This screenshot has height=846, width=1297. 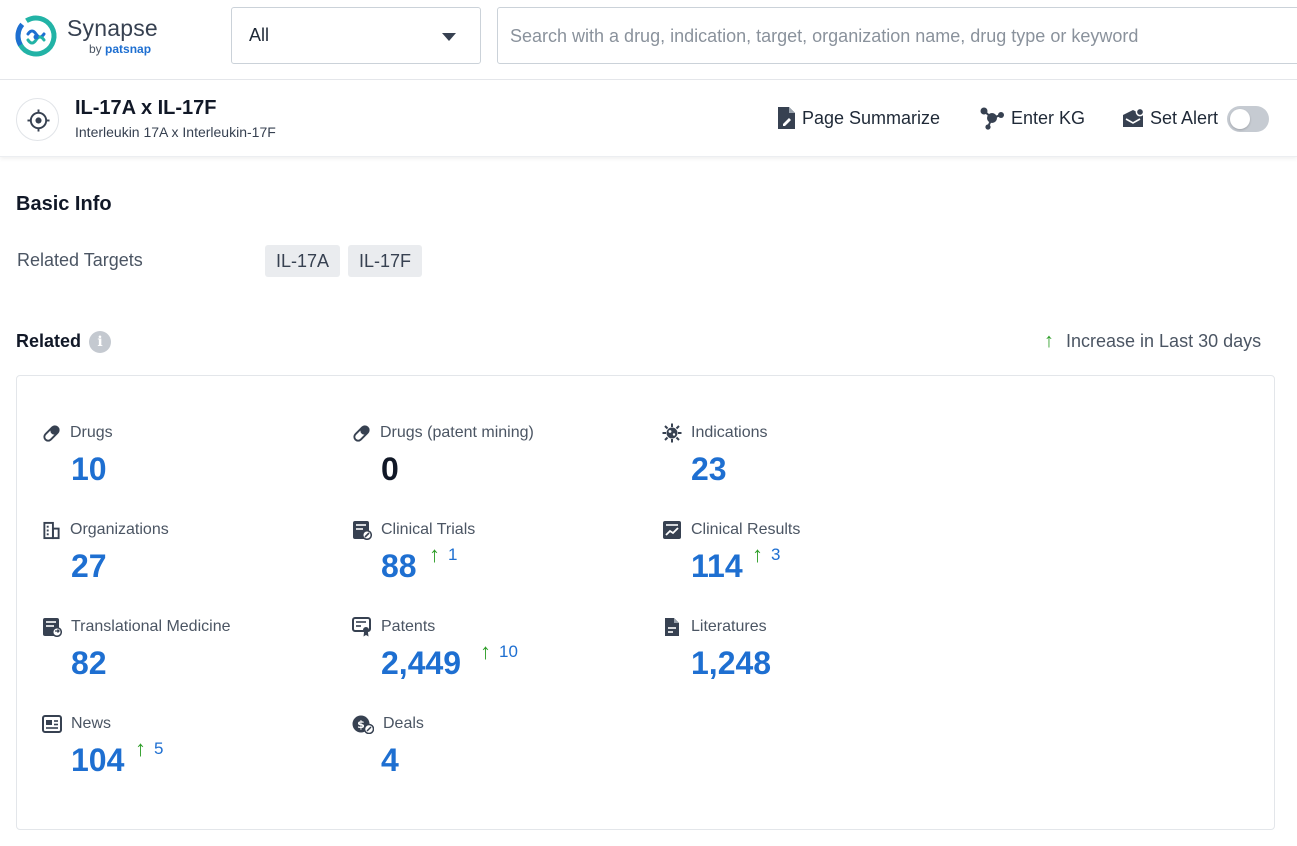 What do you see at coordinates (362, 530) in the screenshot?
I see `clinical-trials-icon` at bounding box center [362, 530].